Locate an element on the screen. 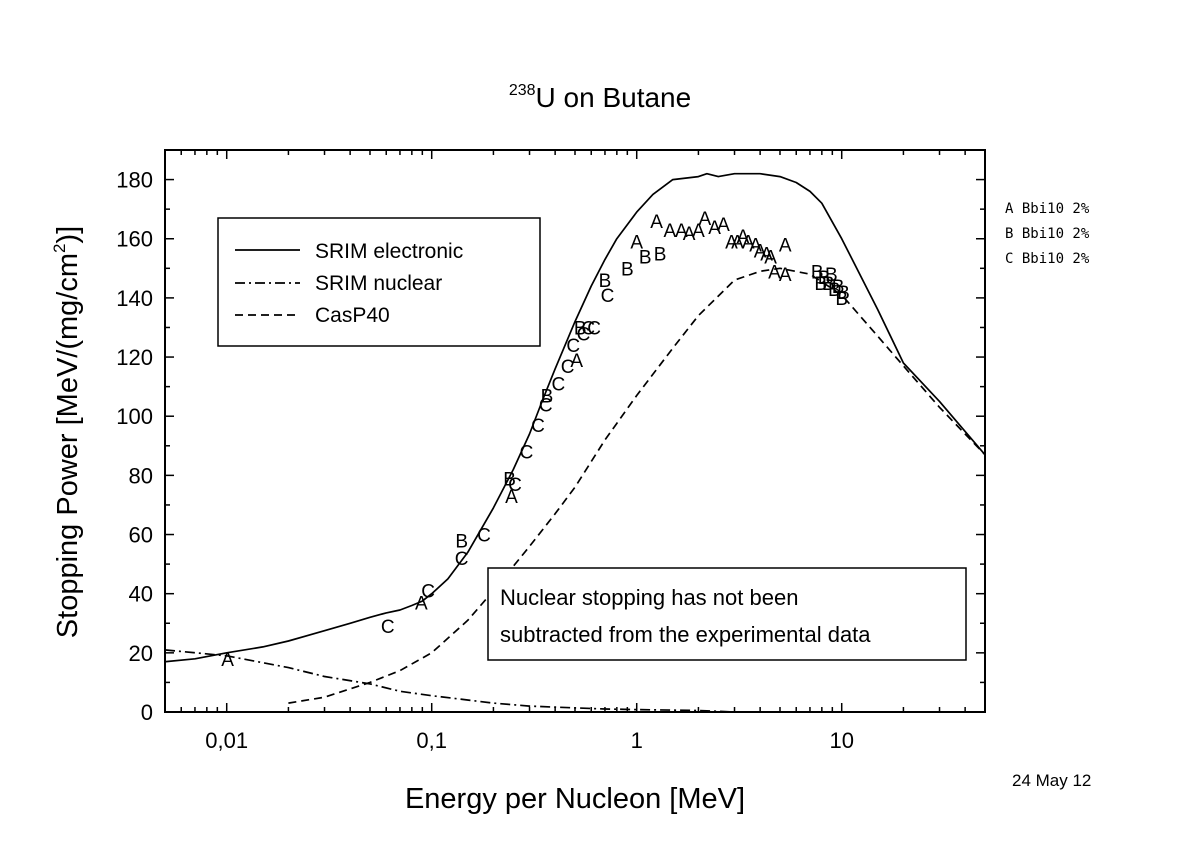 The image size is (1200, 842). side-legend-b: B Bbi10 2% is located at coordinates (1047, 234).